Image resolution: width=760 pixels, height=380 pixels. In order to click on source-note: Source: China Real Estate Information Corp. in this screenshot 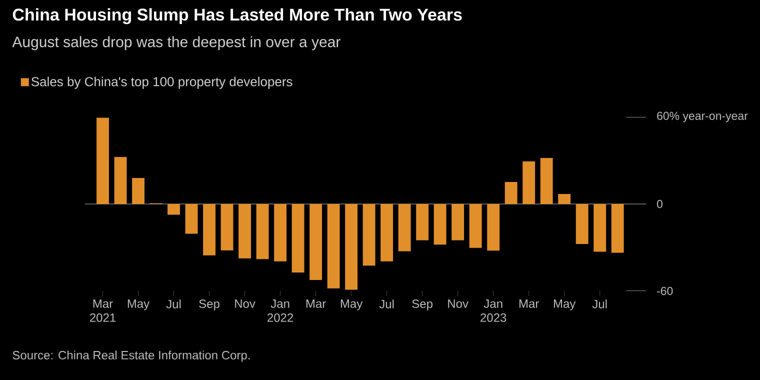, I will do `click(131, 356)`.